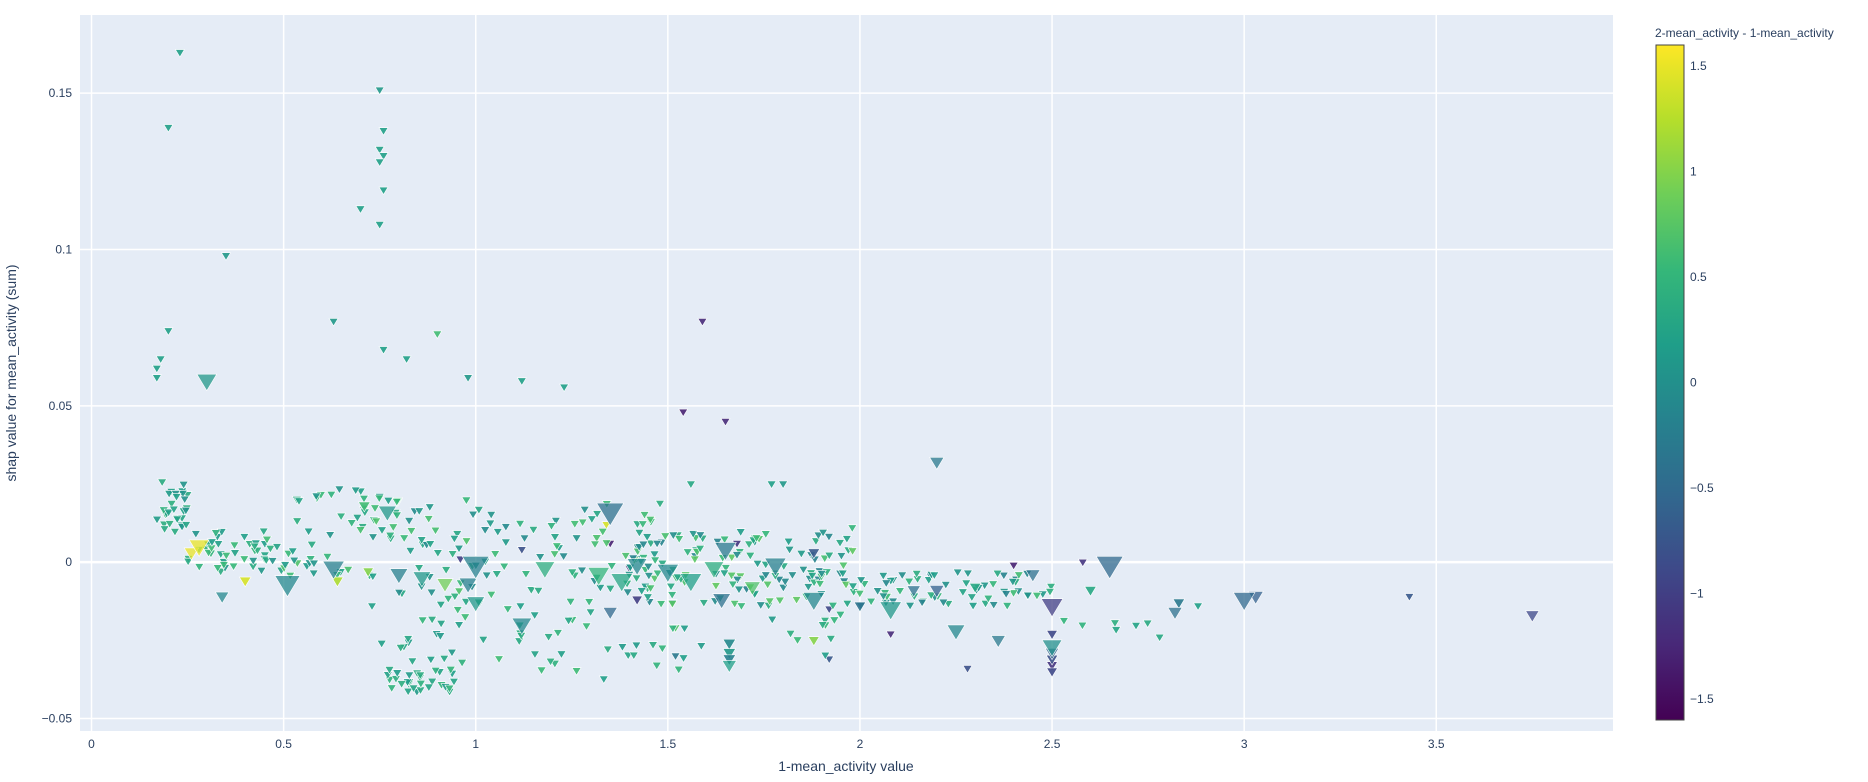  Describe the element at coordinates (91, 744) in the screenshot. I see `x-tick-label: 0` at that location.